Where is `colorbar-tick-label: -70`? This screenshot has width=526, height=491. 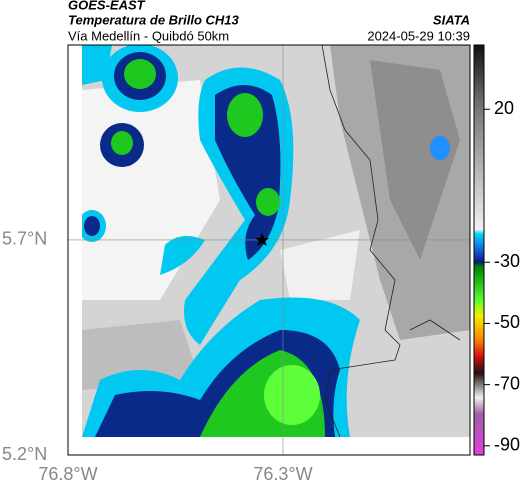
colorbar-tick-label: -70 is located at coordinates (507, 383).